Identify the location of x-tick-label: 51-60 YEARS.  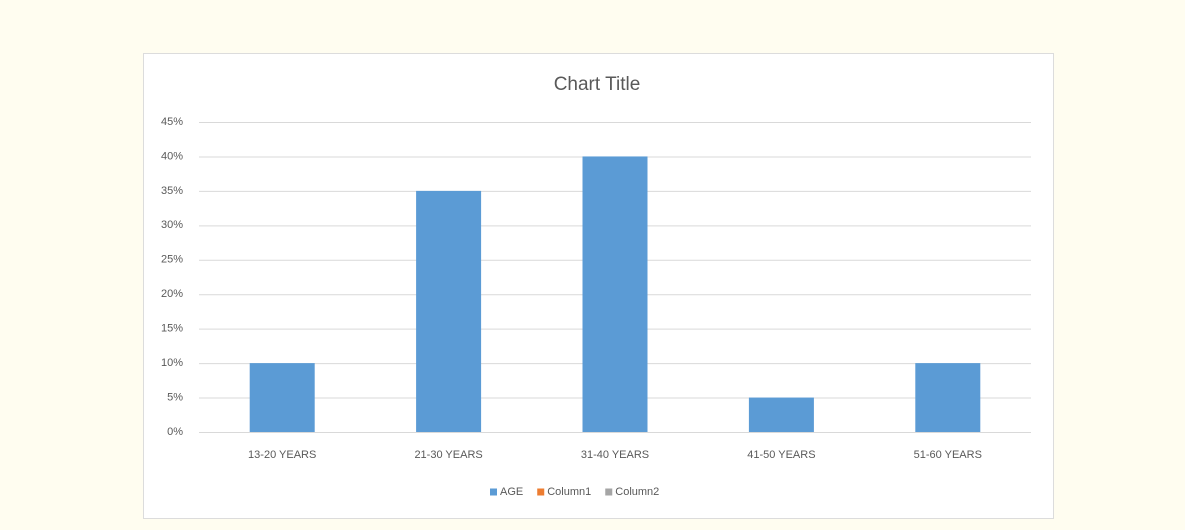
(948, 455).